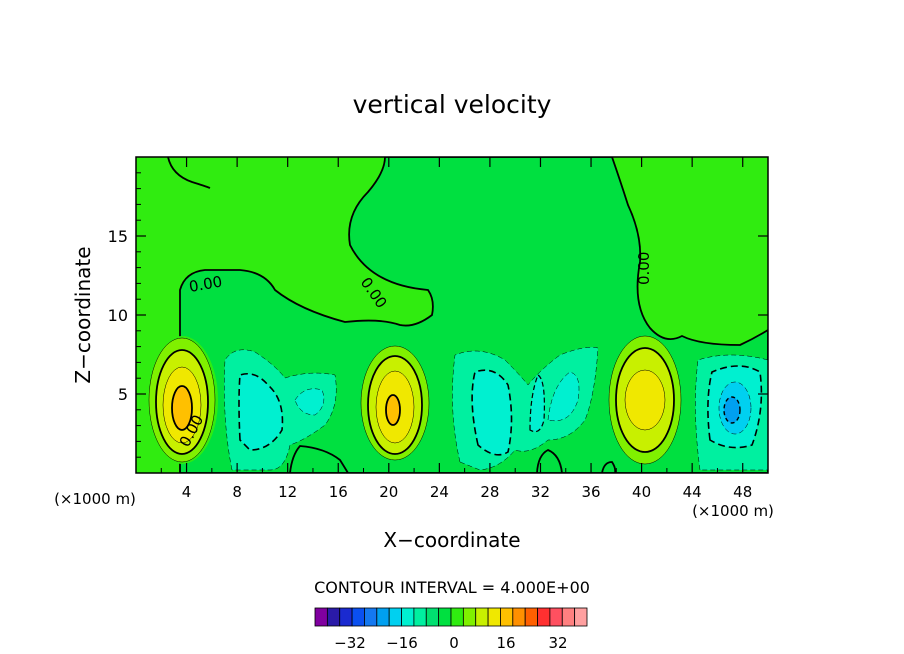 The width and height of the screenshot is (904, 654). I want to click on x-tick-label: 24, so click(439, 492).